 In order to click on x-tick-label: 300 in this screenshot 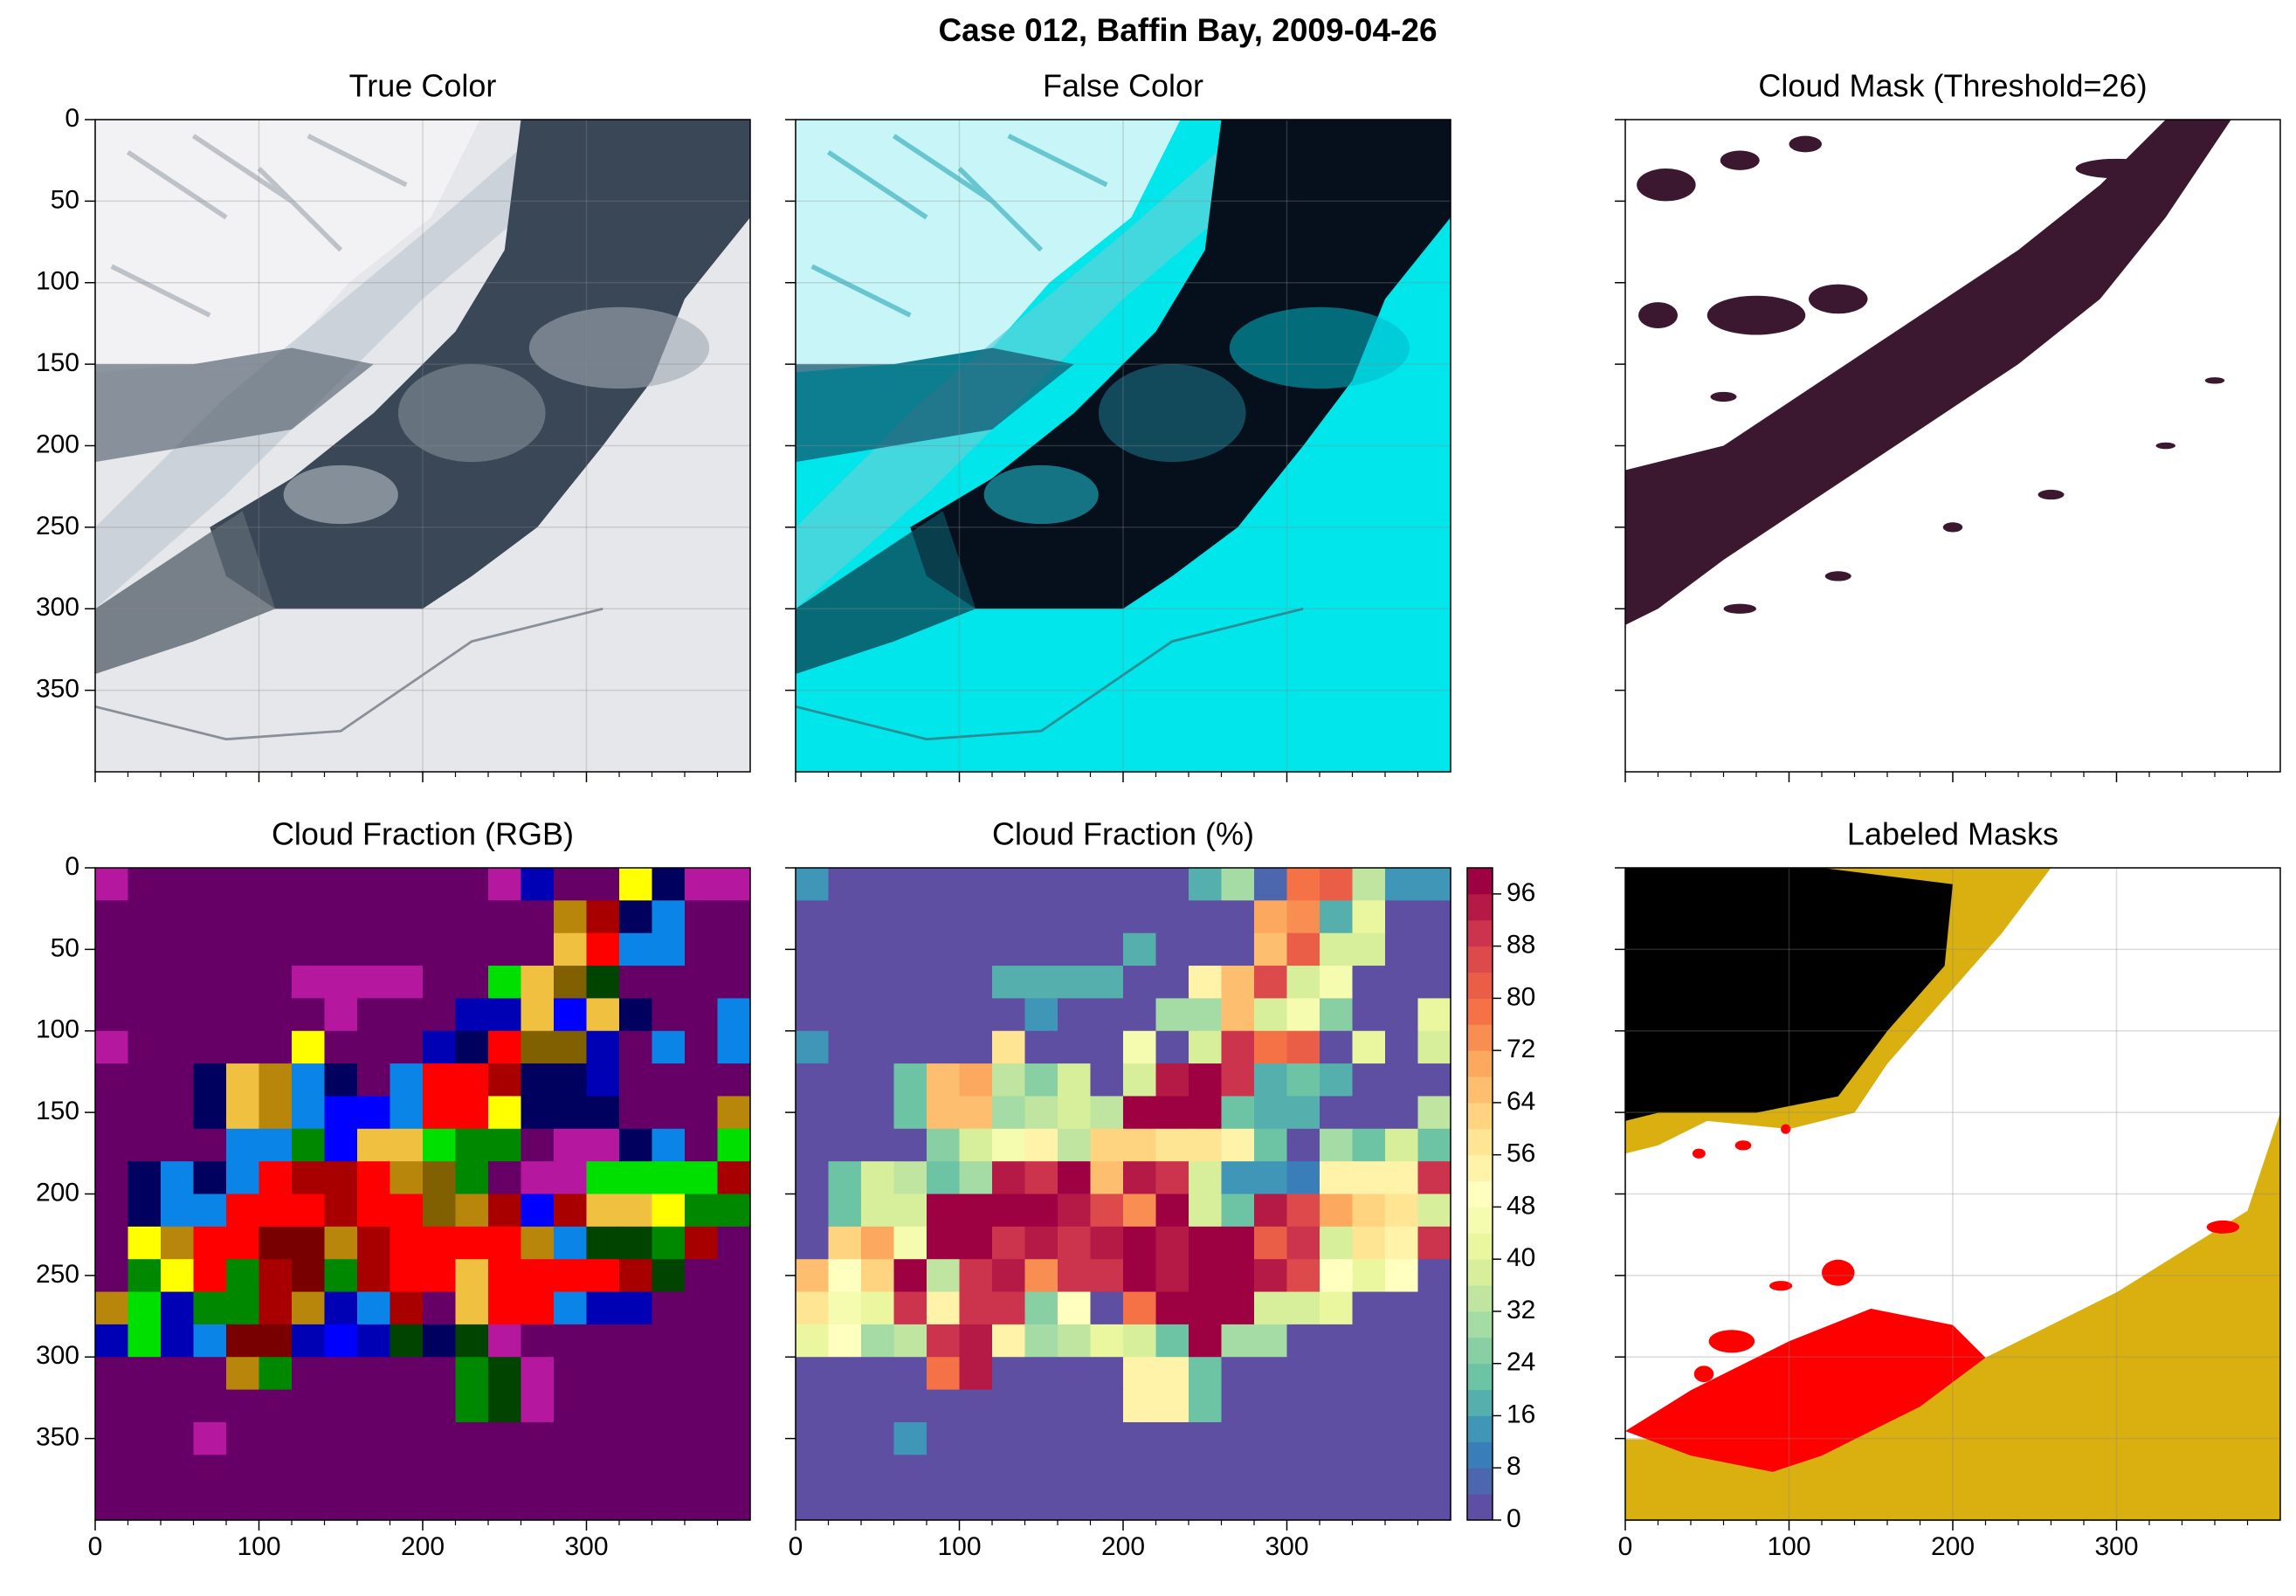, I will do `click(586, 1547)`.